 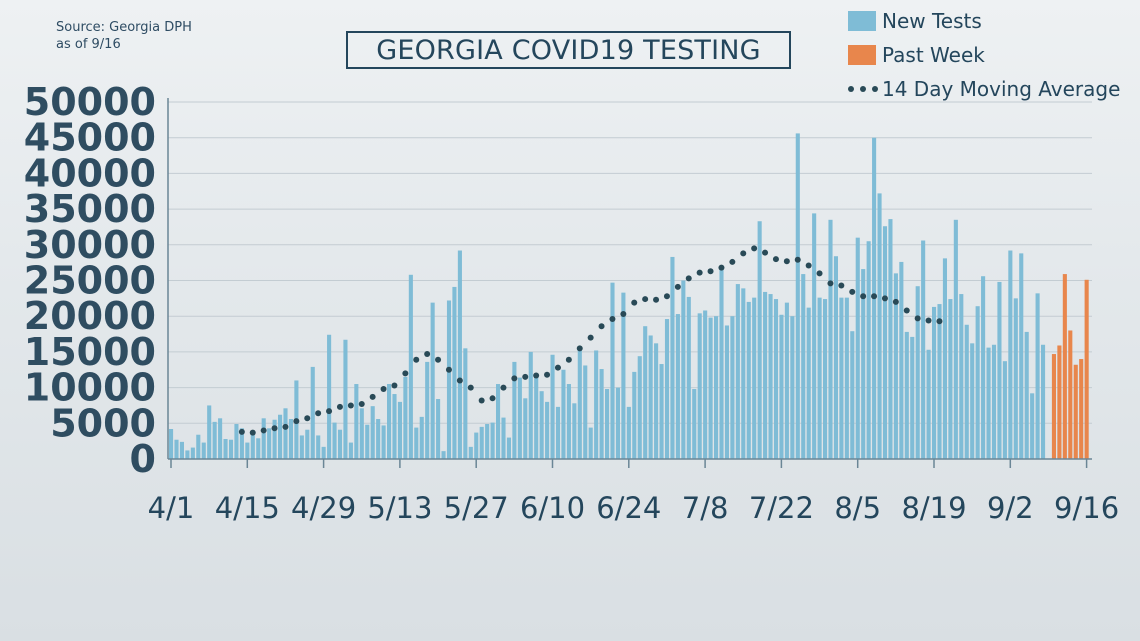 I want to click on x-tick-label: 7/8, so click(x=705, y=508).